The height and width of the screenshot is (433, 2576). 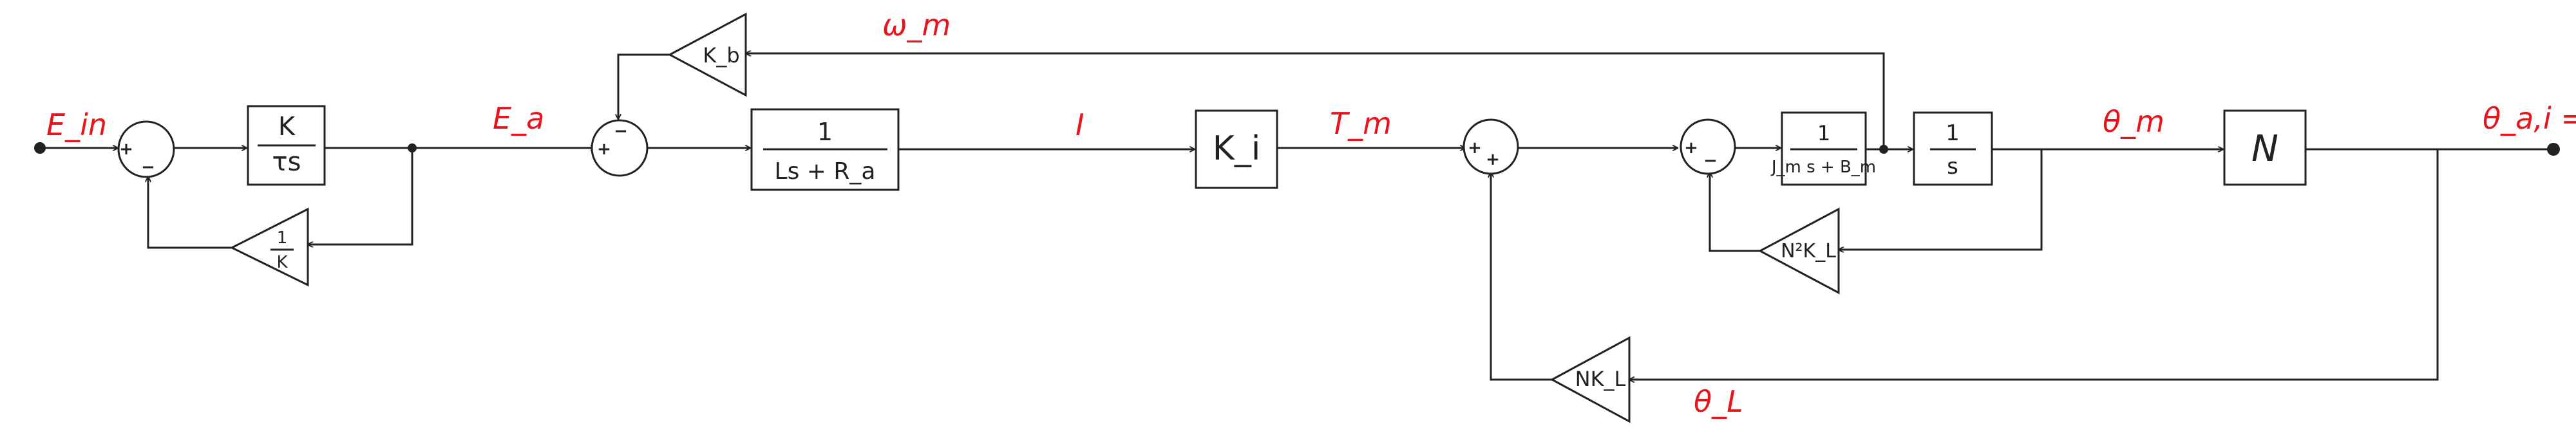 I want to click on sj2-top-sign: −, so click(x=621, y=131).